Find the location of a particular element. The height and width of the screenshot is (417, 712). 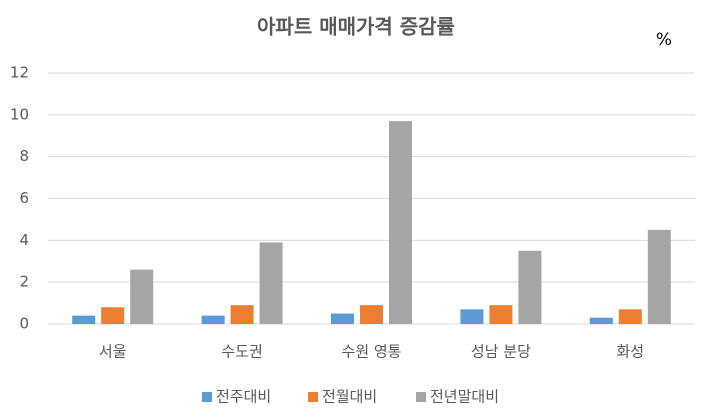

x-tick-label: 화성 is located at coordinates (630, 352).